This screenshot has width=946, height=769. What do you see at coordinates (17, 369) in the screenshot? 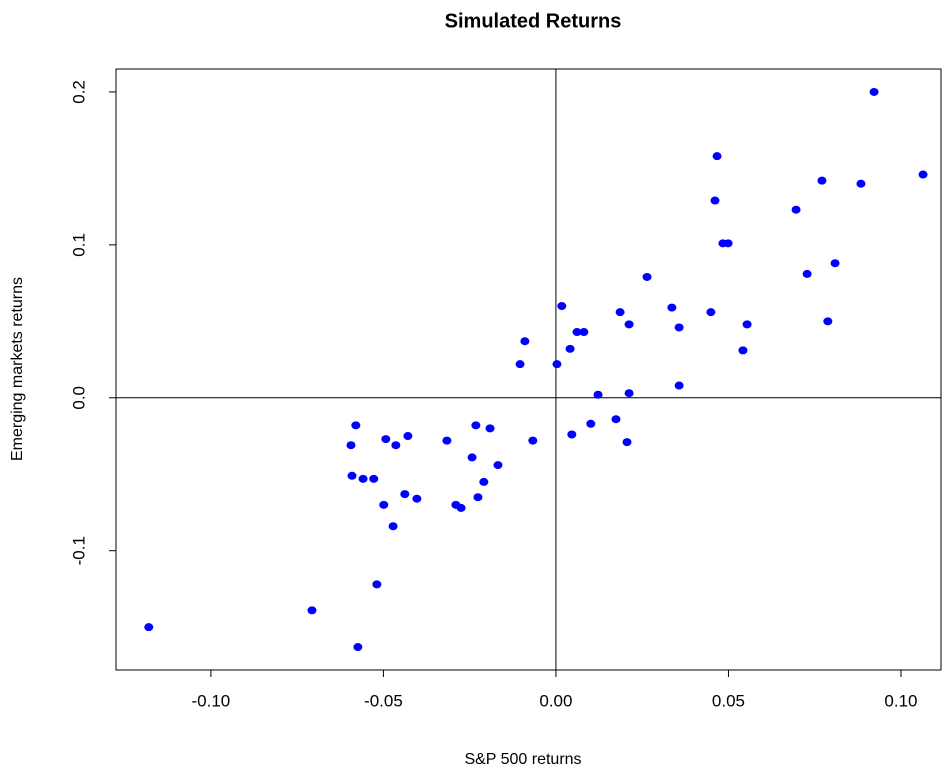
I see `y-axis-label: Emerging markets returns` at bounding box center [17, 369].